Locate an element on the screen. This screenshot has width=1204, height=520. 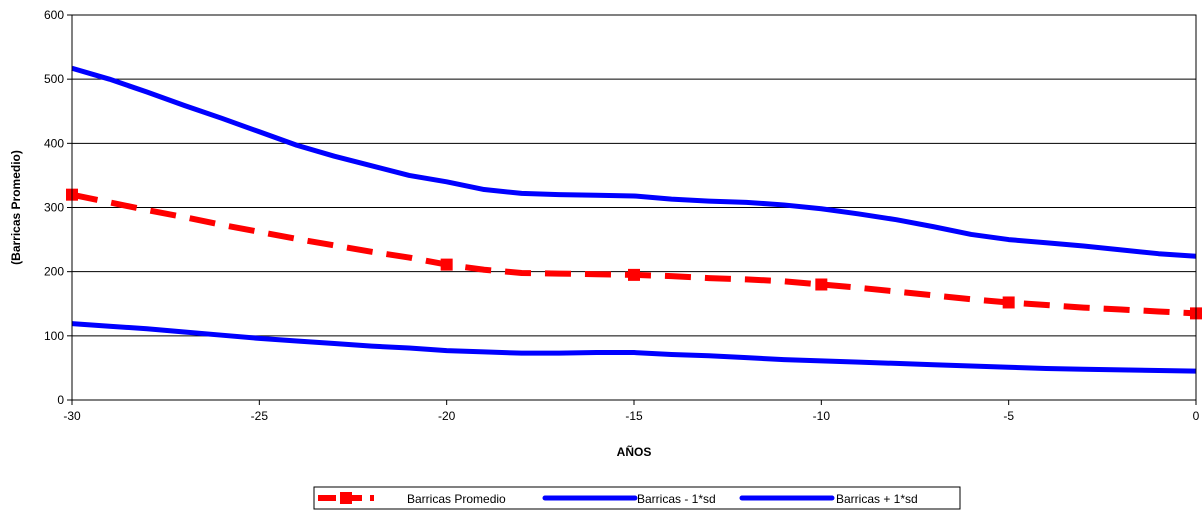
x-axis-title: AÑOS is located at coordinates (634, 451).